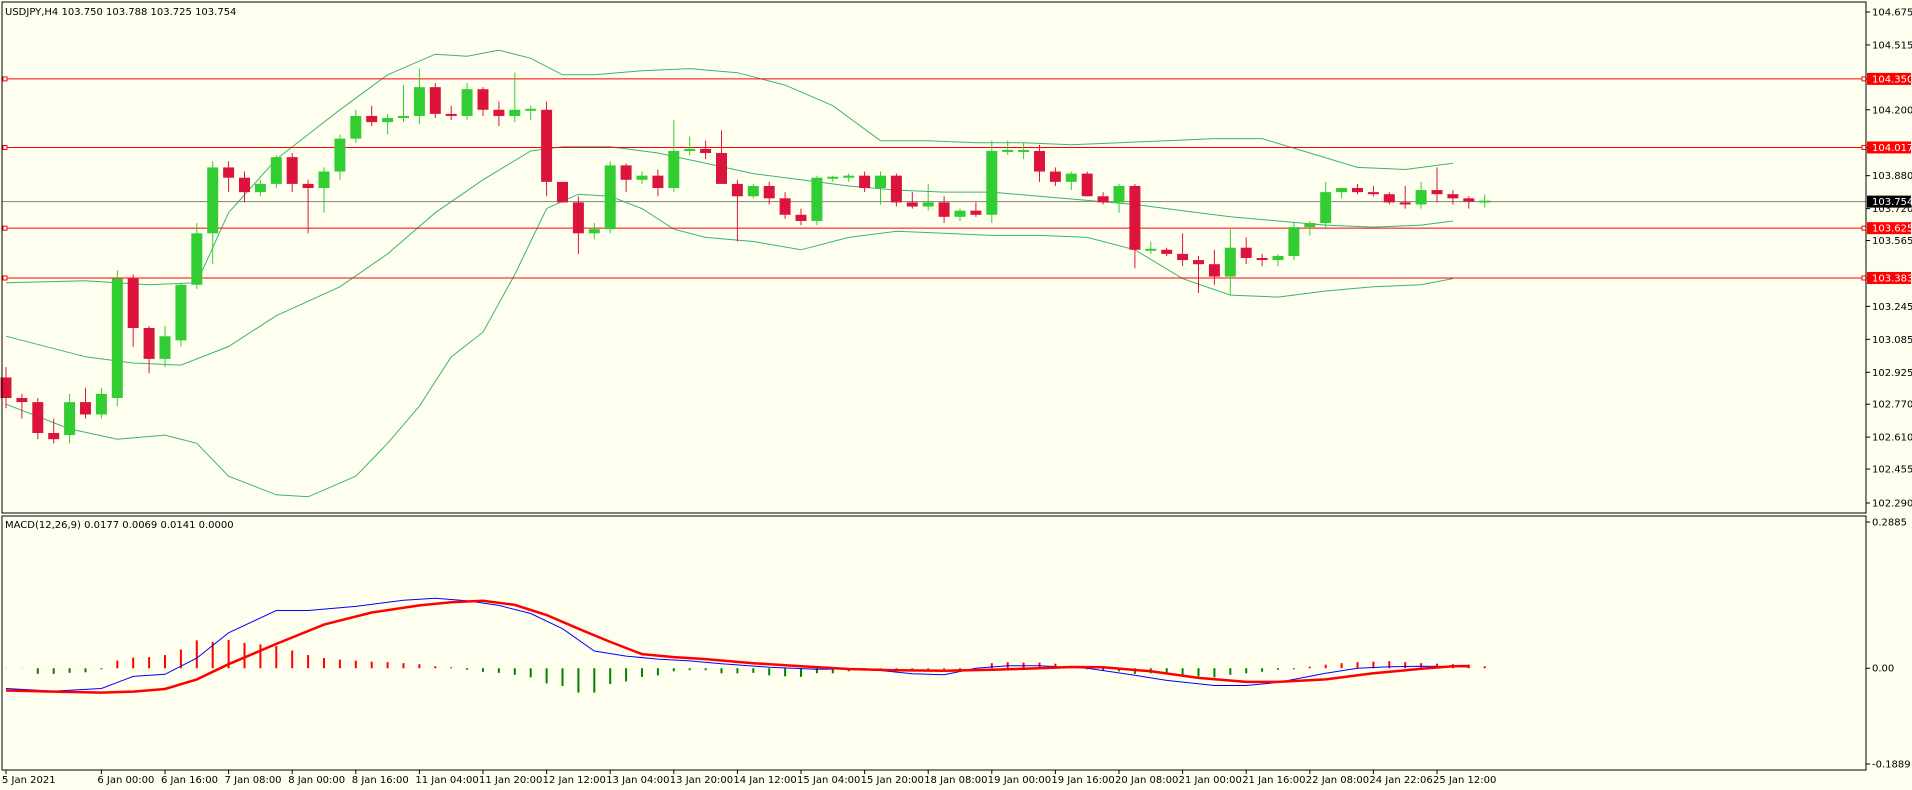 This screenshot has width=1912, height=790. I want to click on price-tick-label: 104.515, so click(1892, 45).